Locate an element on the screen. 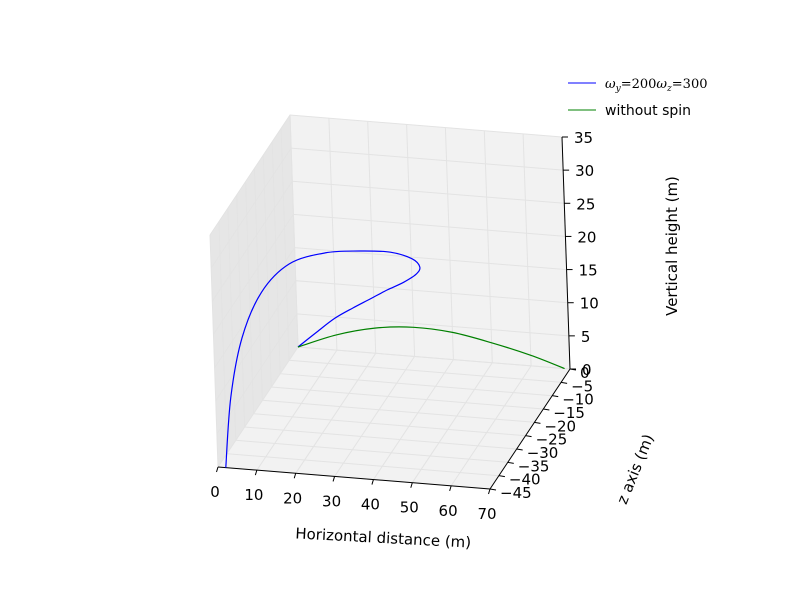  series-lines is located at coordinates (395, 359).